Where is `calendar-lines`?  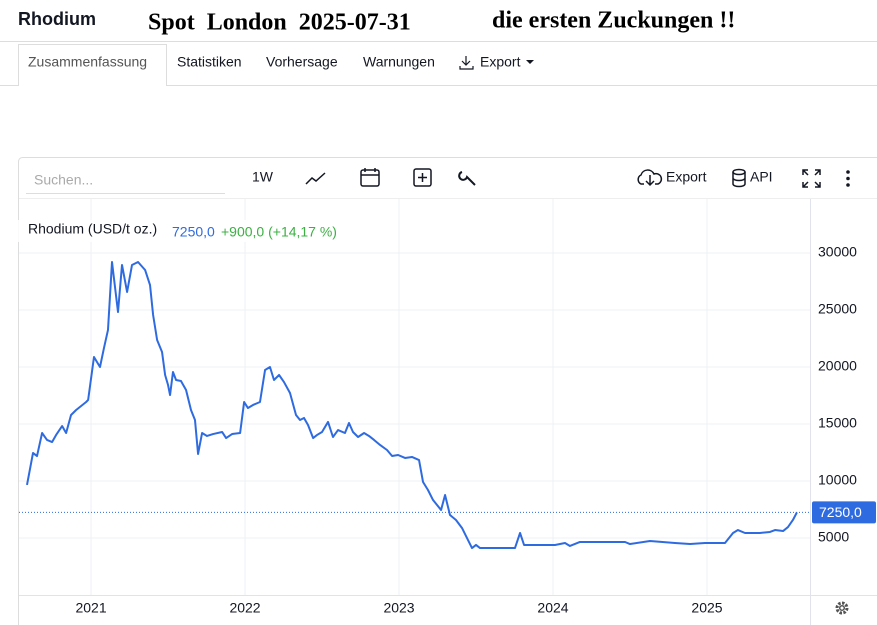
calendar-lines is located at coordinates (370, 172).